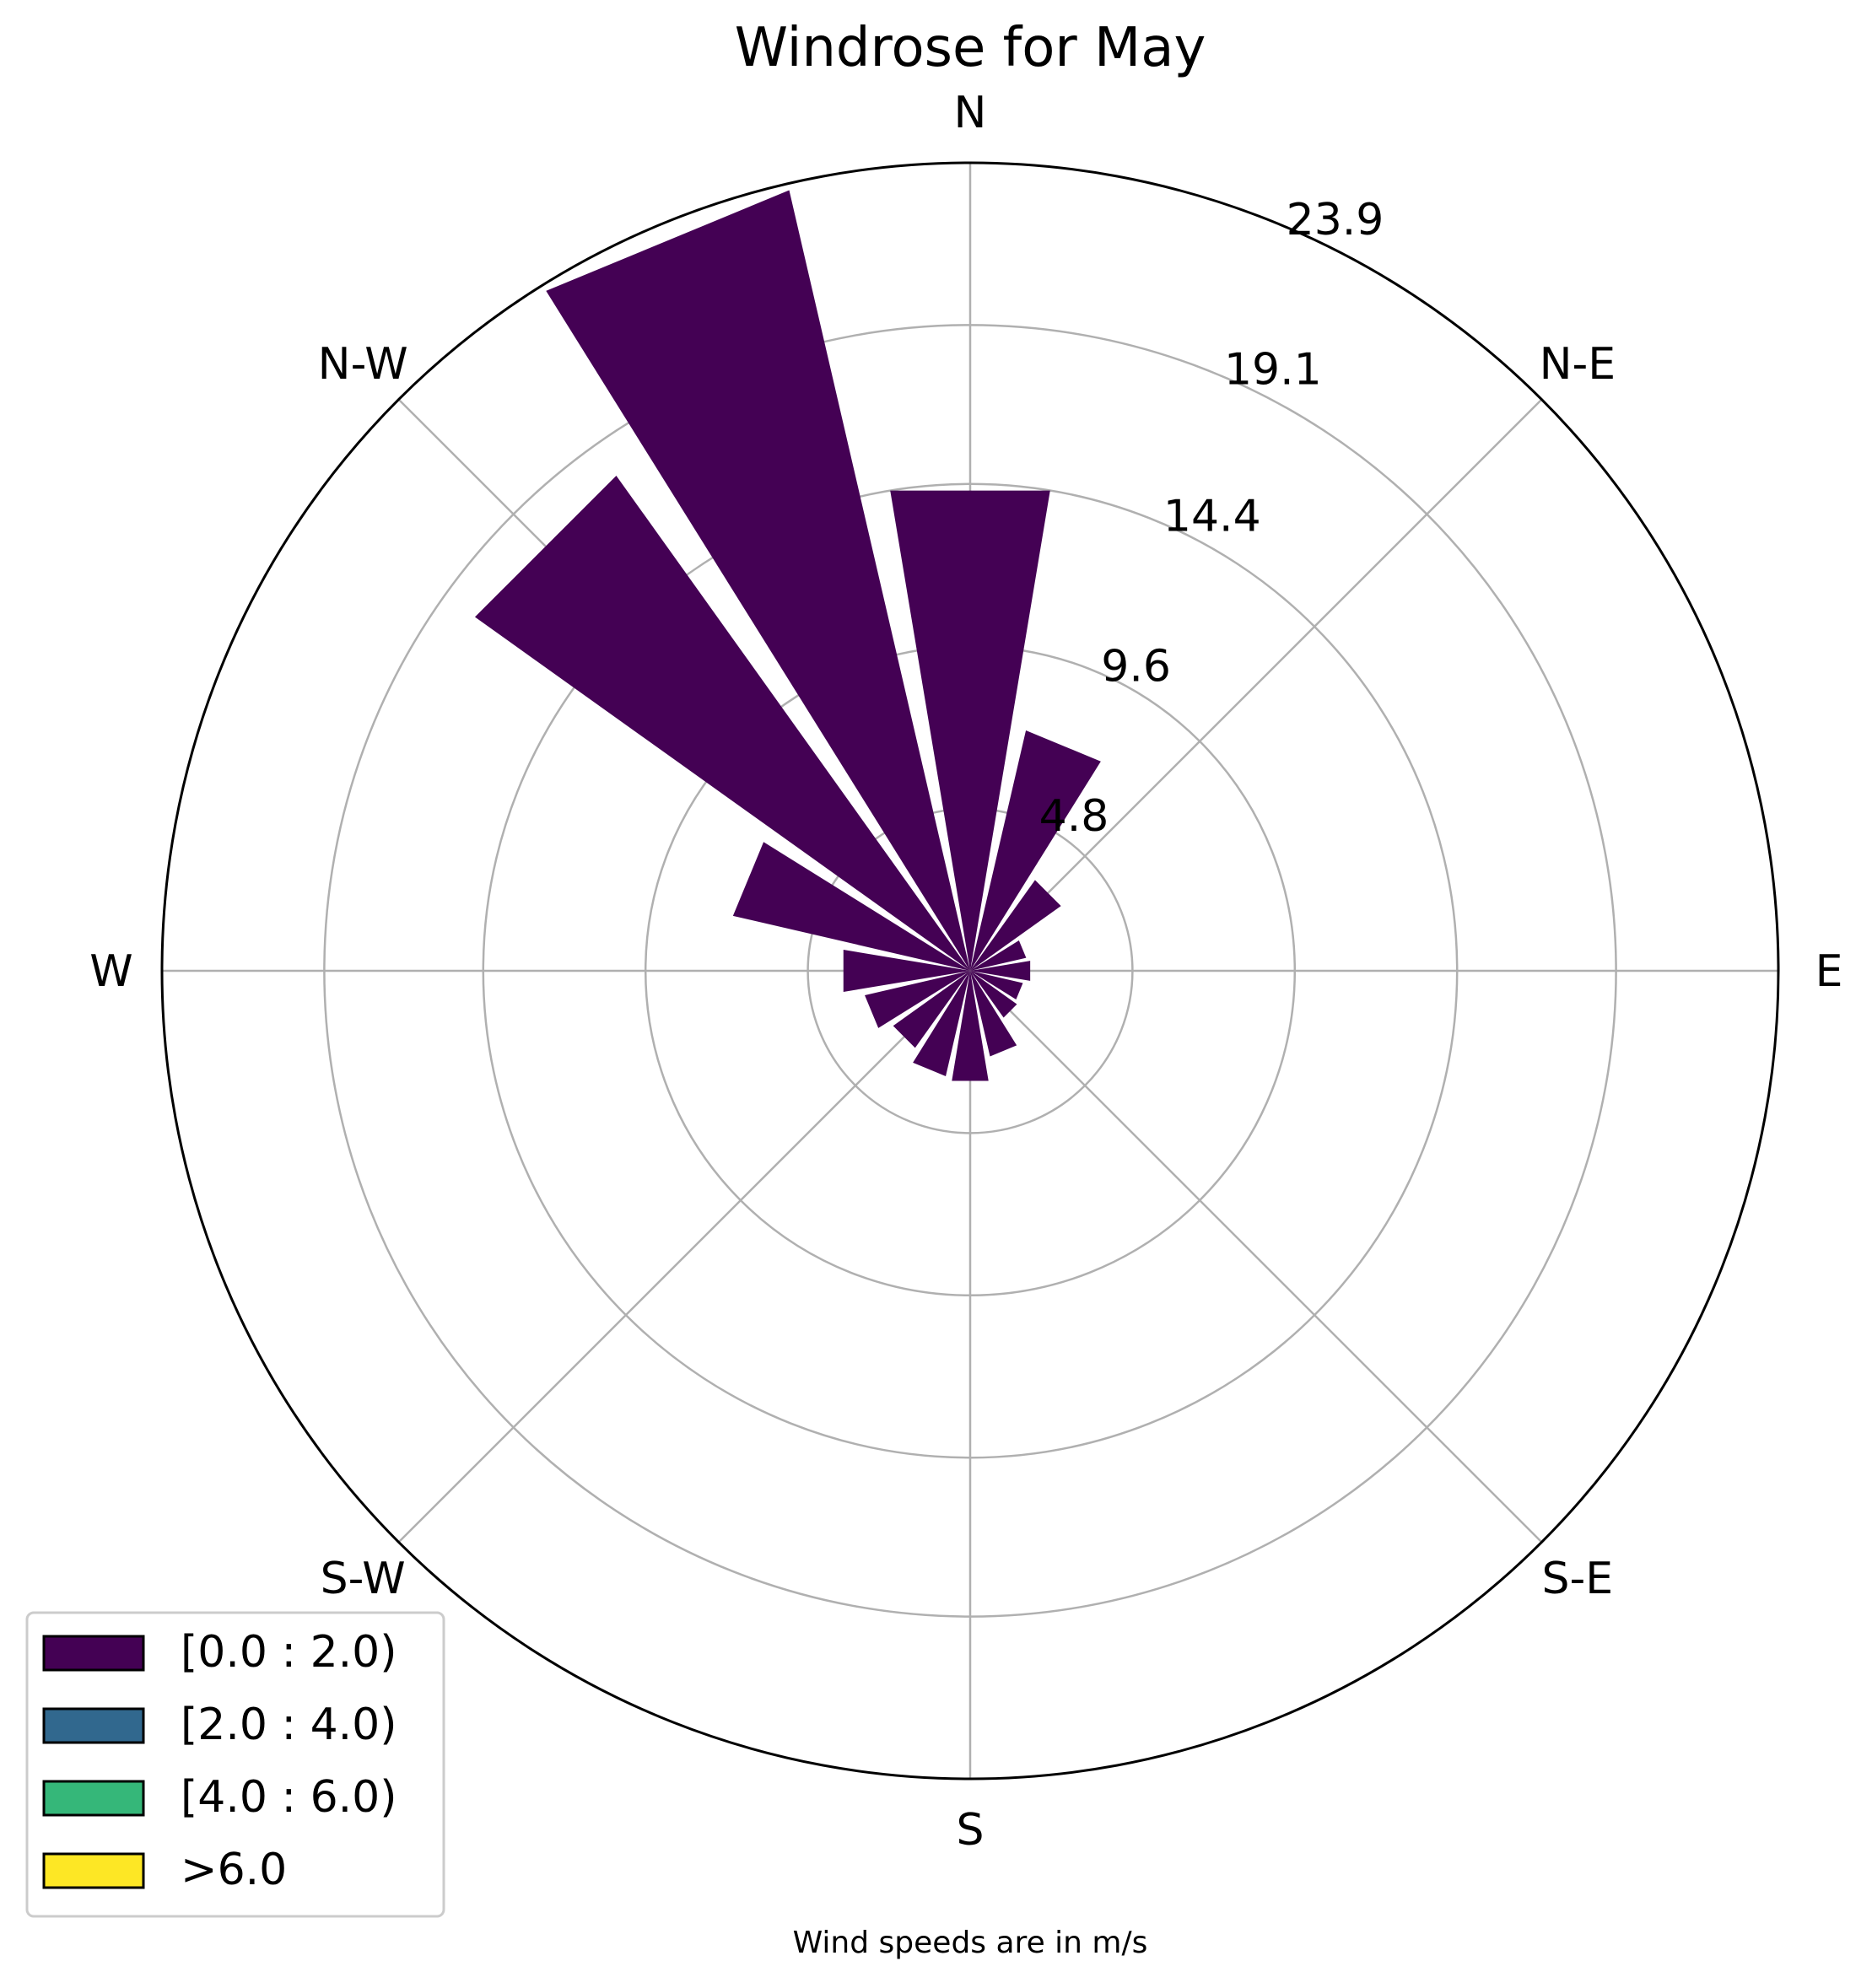 This screenshot has width=1872, height=1988. Describe the element at coordinates (970, 1830) in the screenshot. I see `direction-label: S` at that location.